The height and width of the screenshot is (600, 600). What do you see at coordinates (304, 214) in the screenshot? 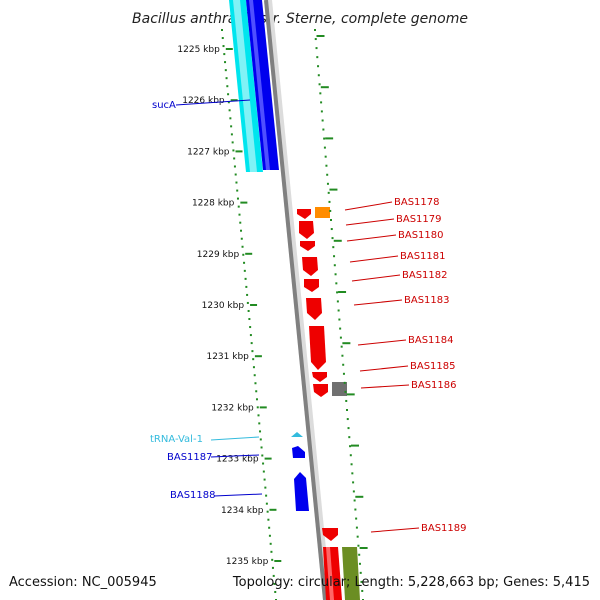
I see `feature-bas1178` at bounding box center [304, 214].